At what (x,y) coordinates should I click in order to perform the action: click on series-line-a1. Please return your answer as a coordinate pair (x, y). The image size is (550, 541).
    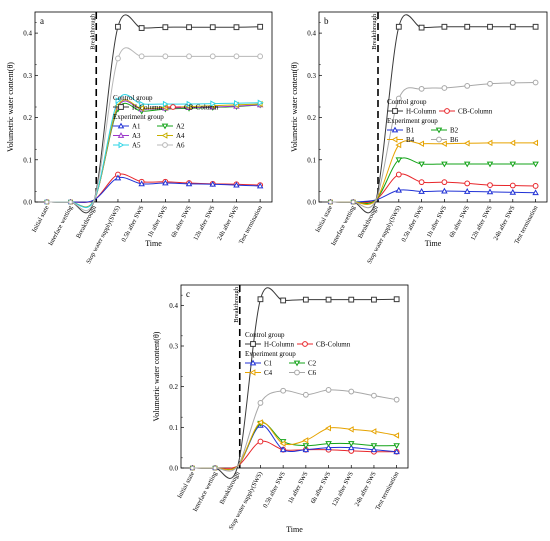
    Looking at the image, I should click on (153, 189).